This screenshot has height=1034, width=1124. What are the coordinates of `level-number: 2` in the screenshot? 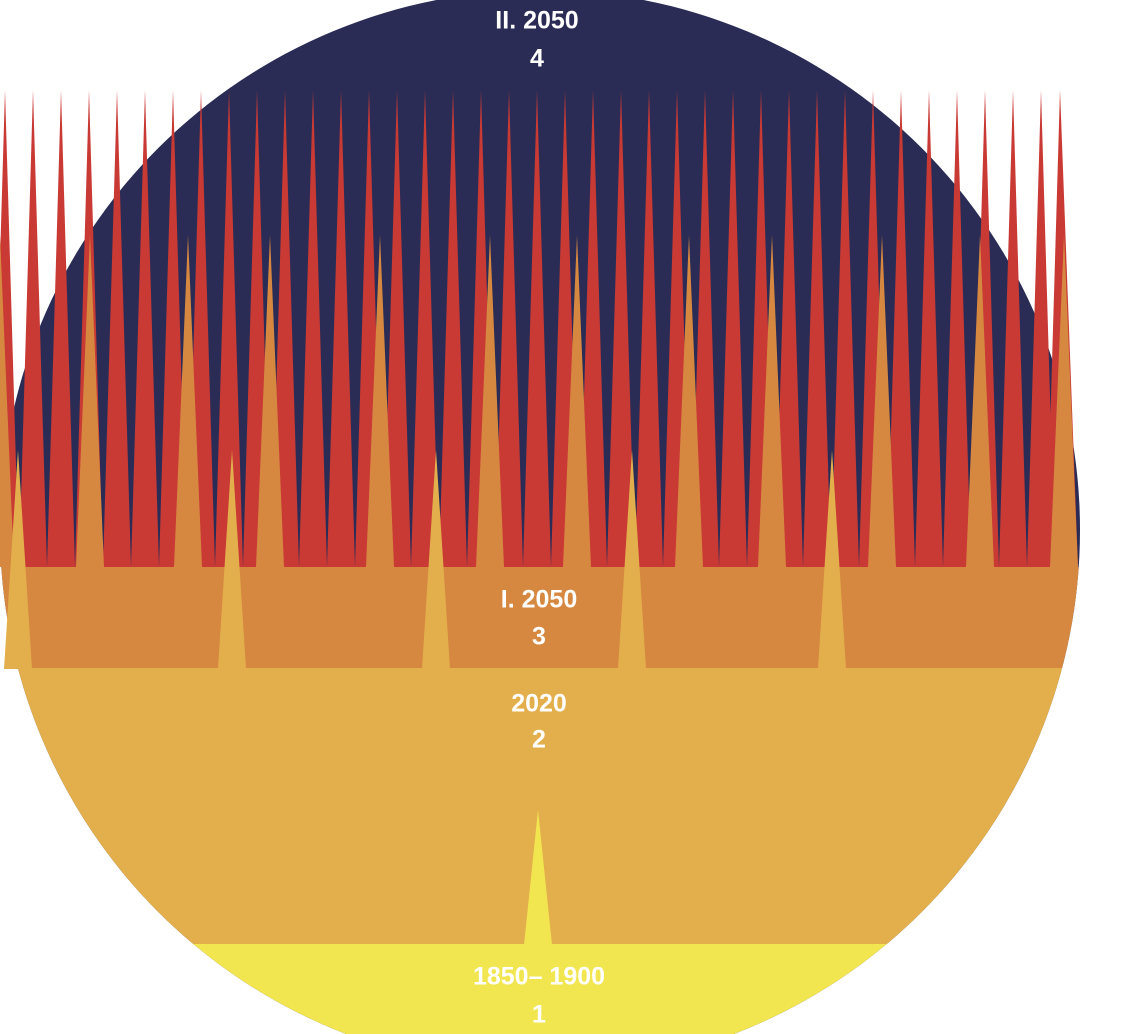 It's located at (539, 740).